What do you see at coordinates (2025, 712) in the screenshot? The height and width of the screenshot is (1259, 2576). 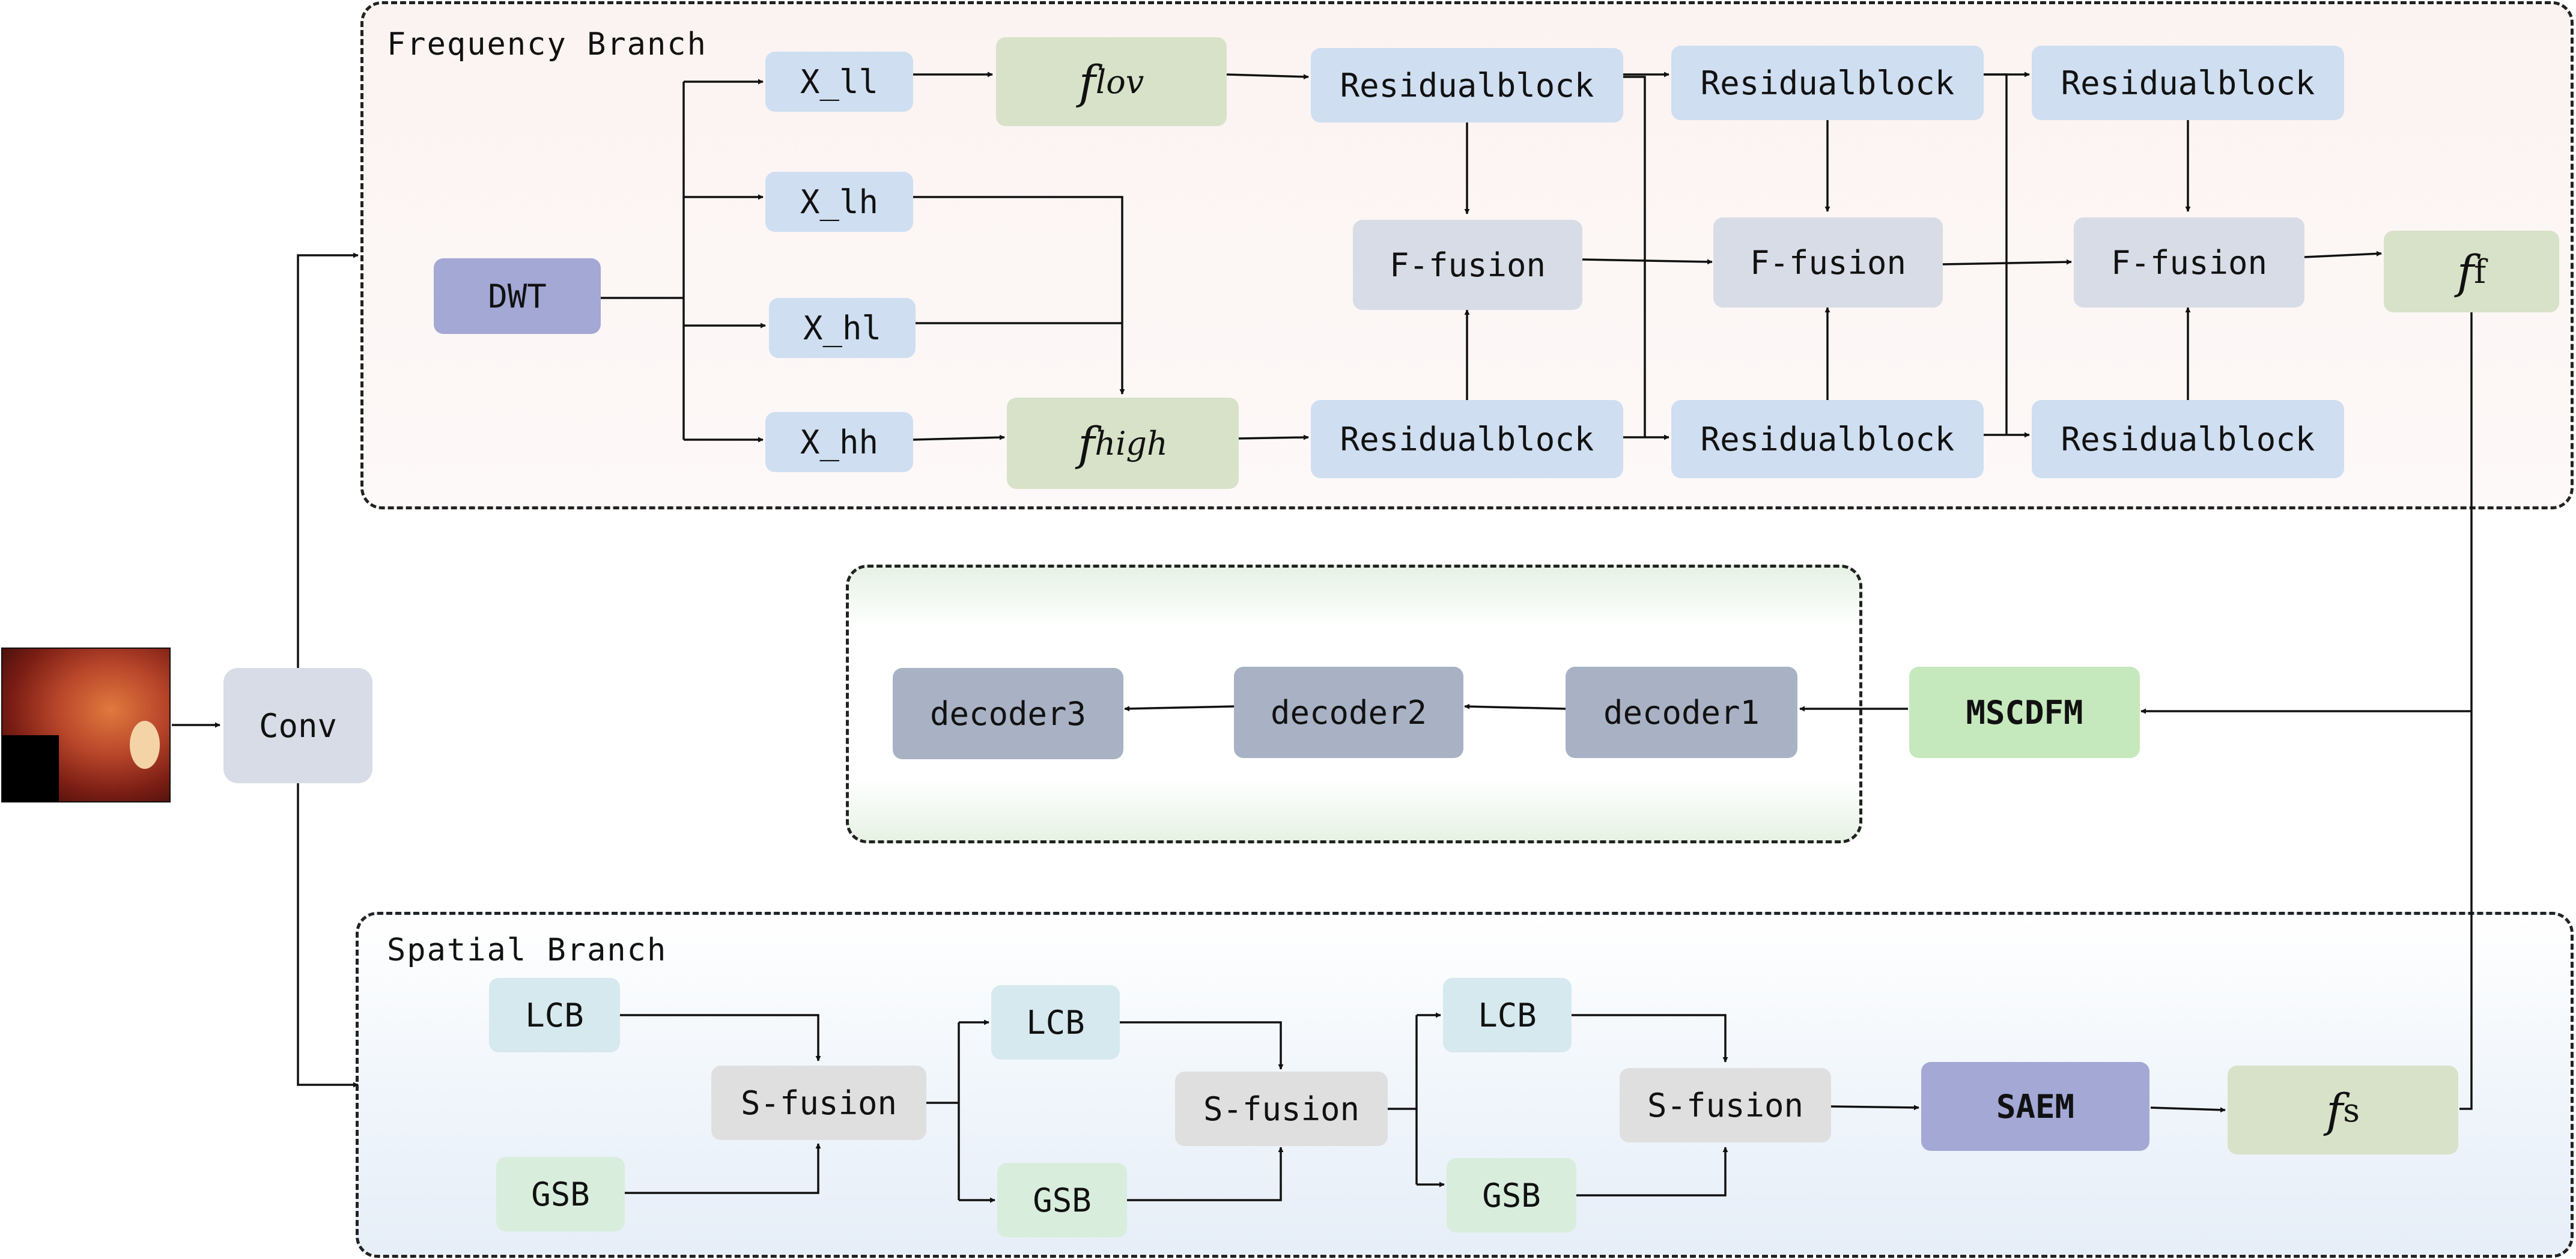 I see `mscdfm-block: MSCDFM` at bounding box center [2025, 712].